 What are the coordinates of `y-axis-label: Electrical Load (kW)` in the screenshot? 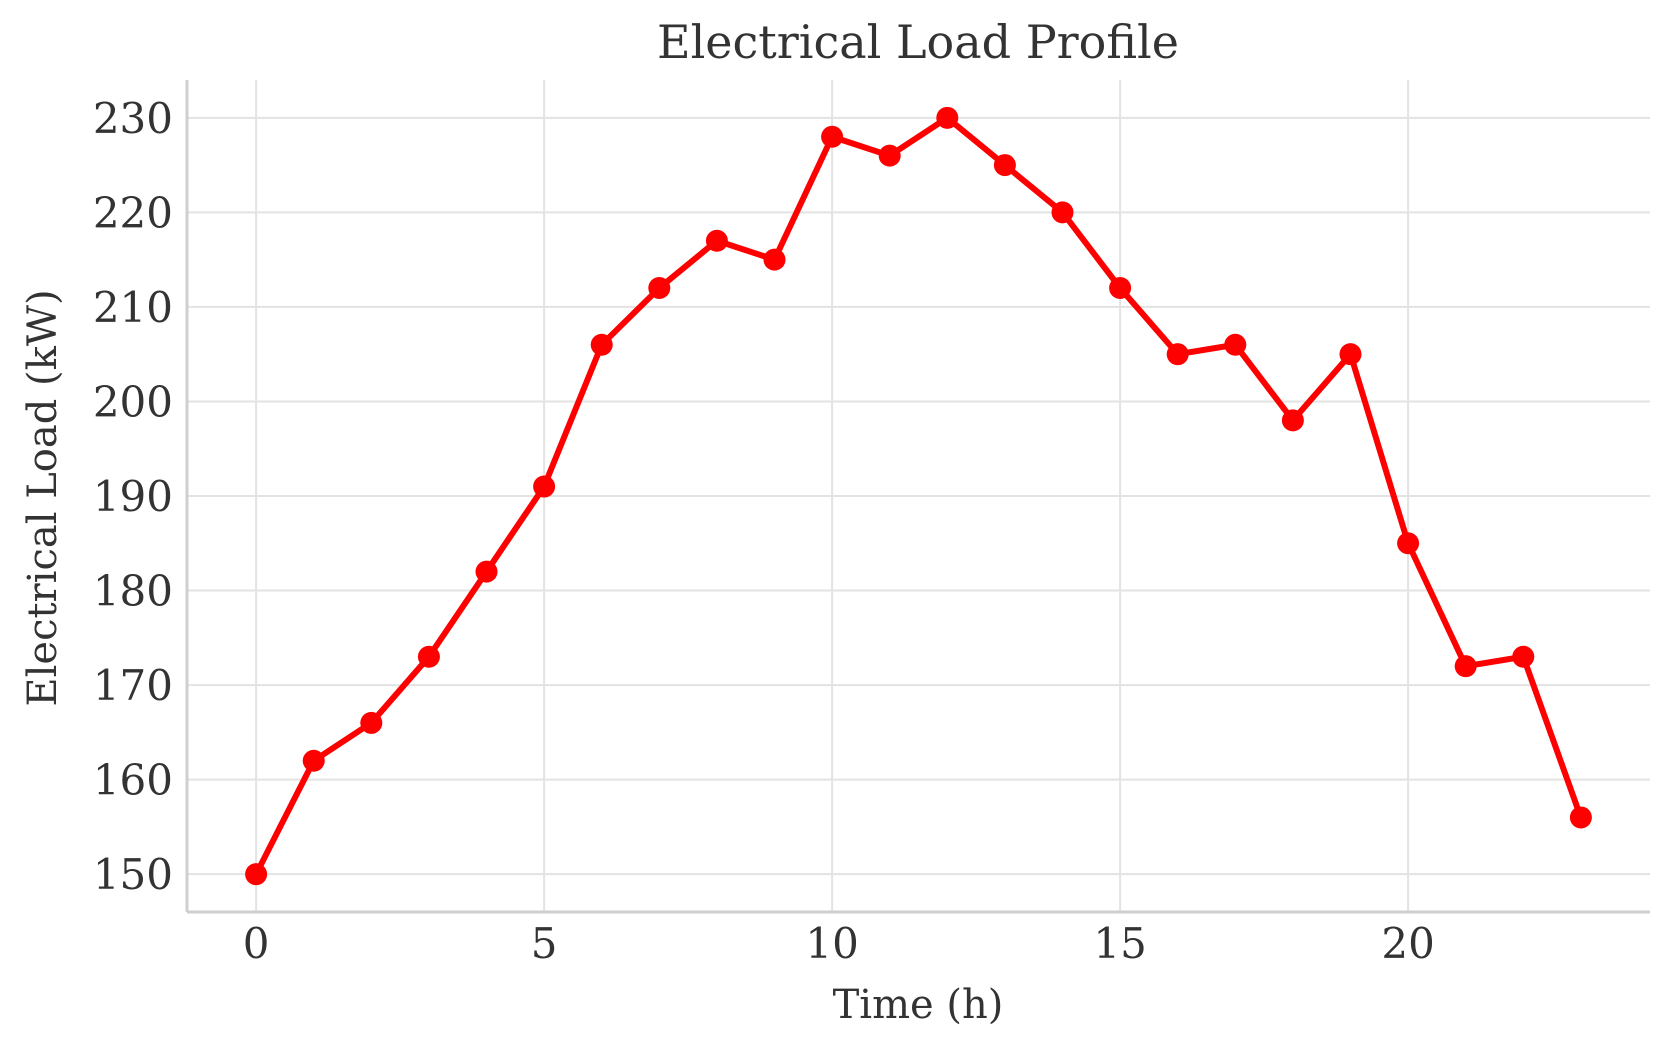 It's located at (43, 497).